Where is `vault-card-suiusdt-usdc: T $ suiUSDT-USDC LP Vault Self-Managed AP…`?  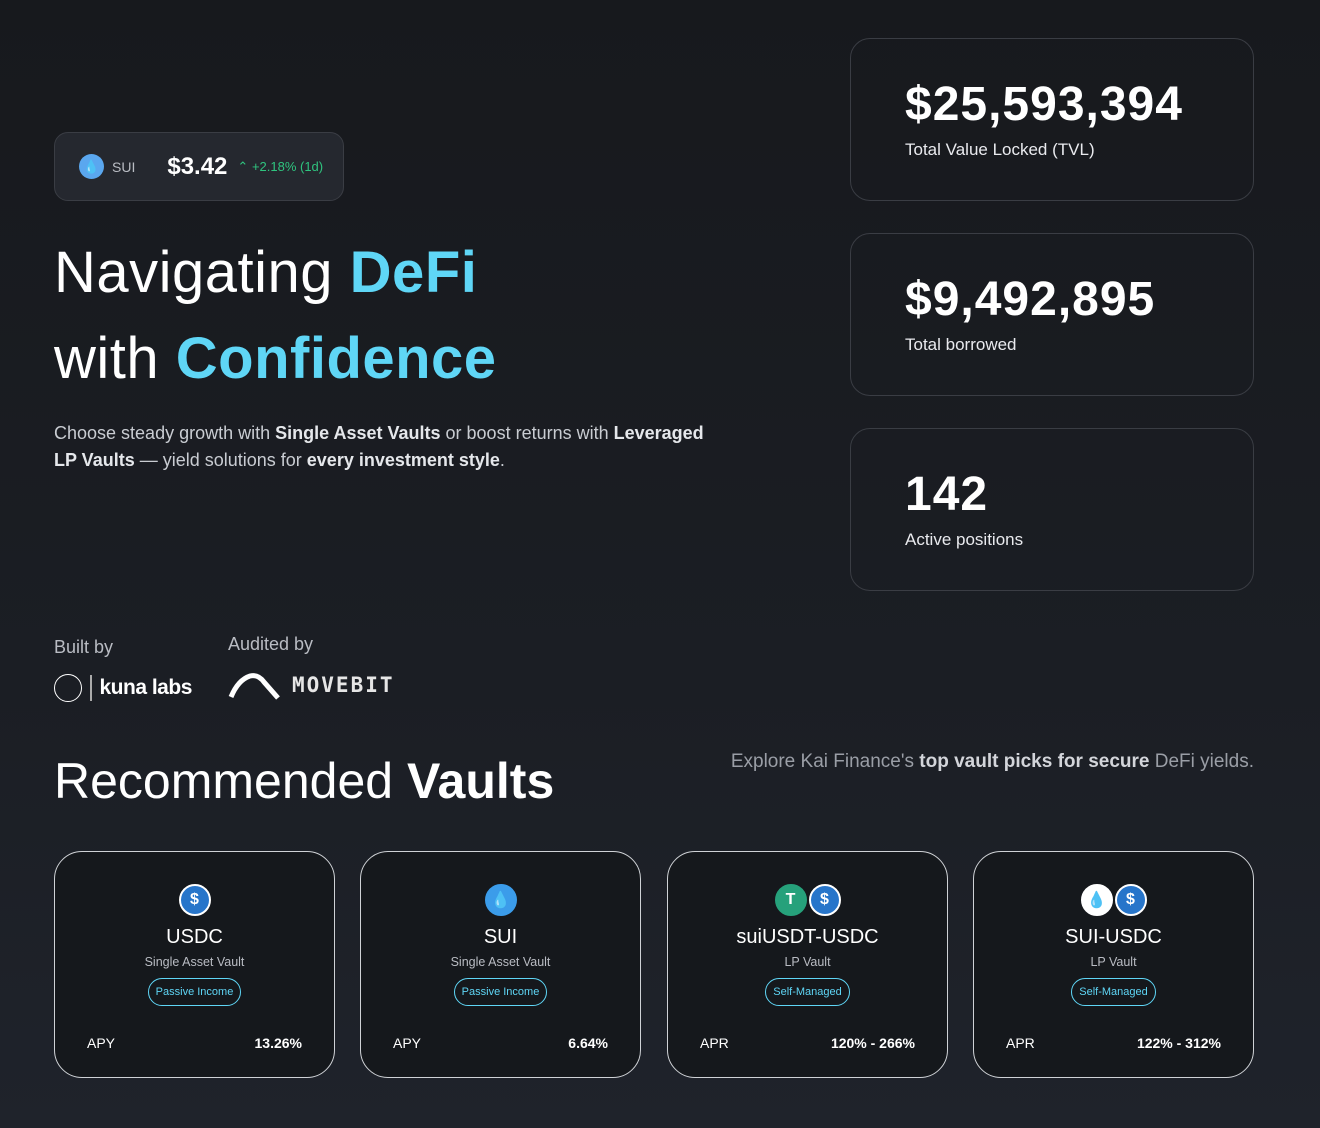 vault-card-suiusdt-usdc: T $ suiUSDT-USDC LP Vault Self-Managed AP… is located at coordinates (807, 964).